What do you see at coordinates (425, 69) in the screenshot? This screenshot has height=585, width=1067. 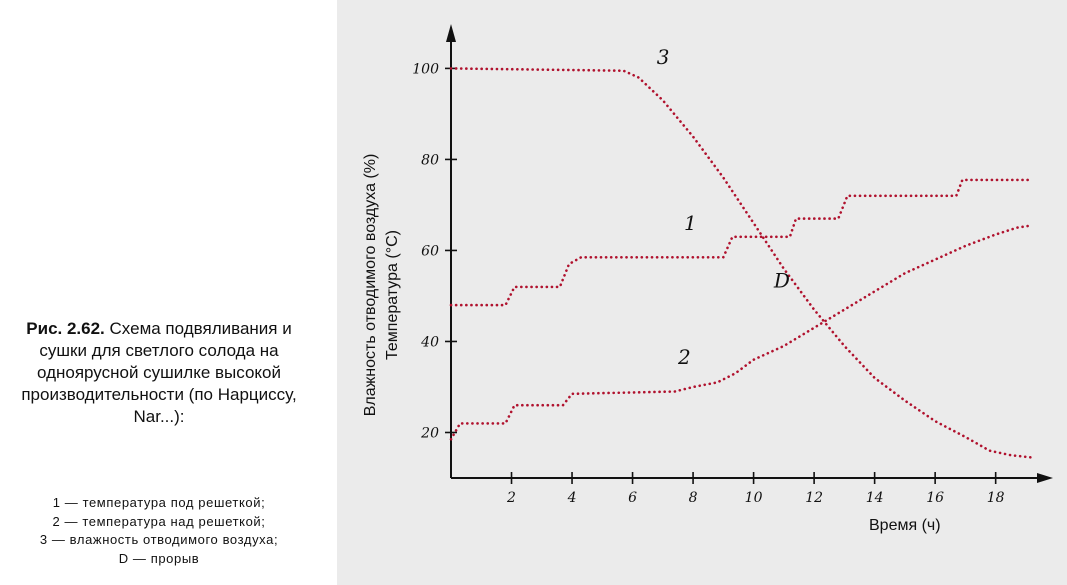 I see `y-tick-label: 100` at bounding box center [425, 69].